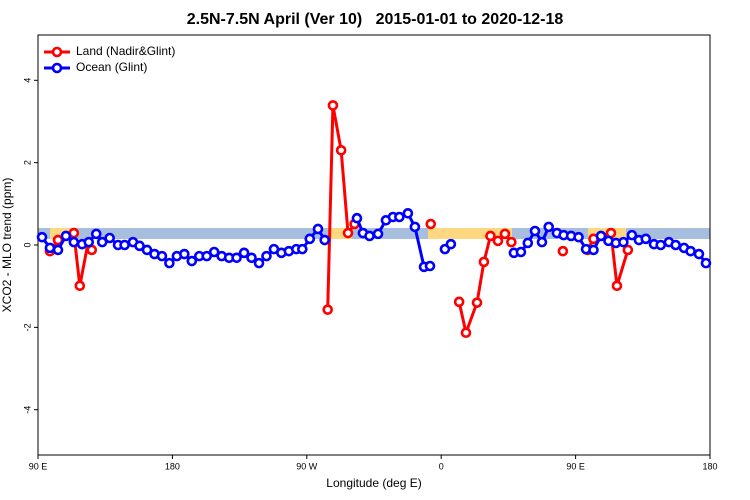  I want to click on x-tick-label: 90 W, so click(307, 466).